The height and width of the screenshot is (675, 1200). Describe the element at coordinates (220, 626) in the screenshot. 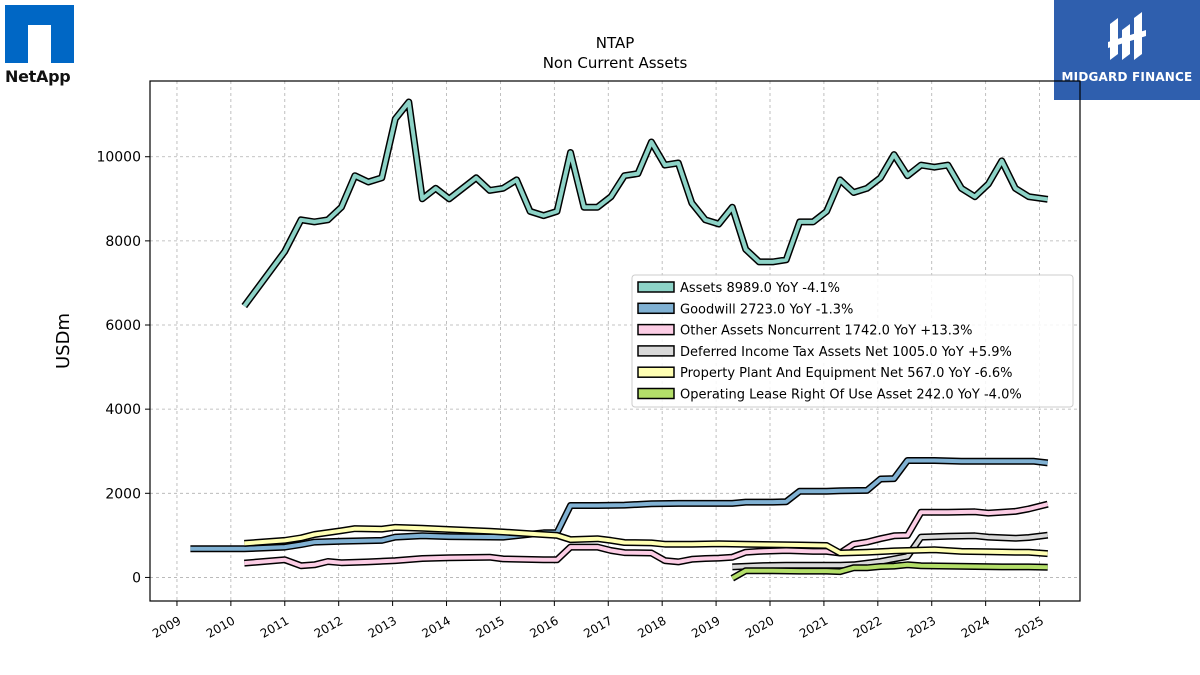

I see `x-tick-label: 2010` at that location.